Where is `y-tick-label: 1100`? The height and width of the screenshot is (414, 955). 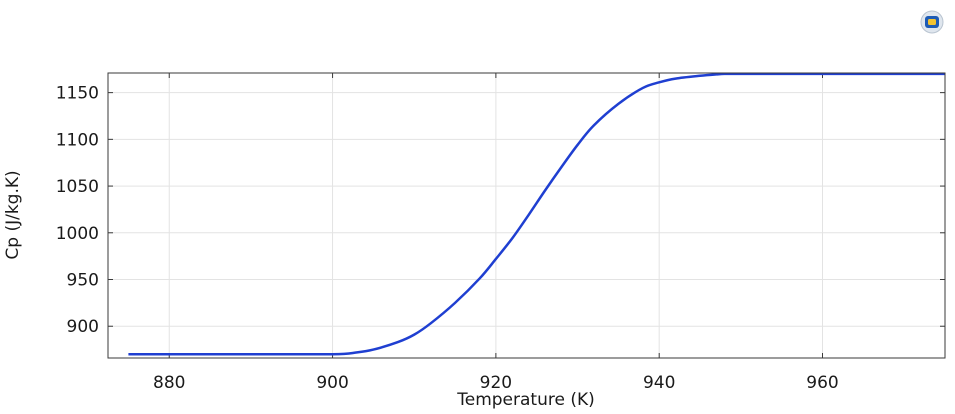
y-tick-label: 1100 is located at coordinates (77, 140).